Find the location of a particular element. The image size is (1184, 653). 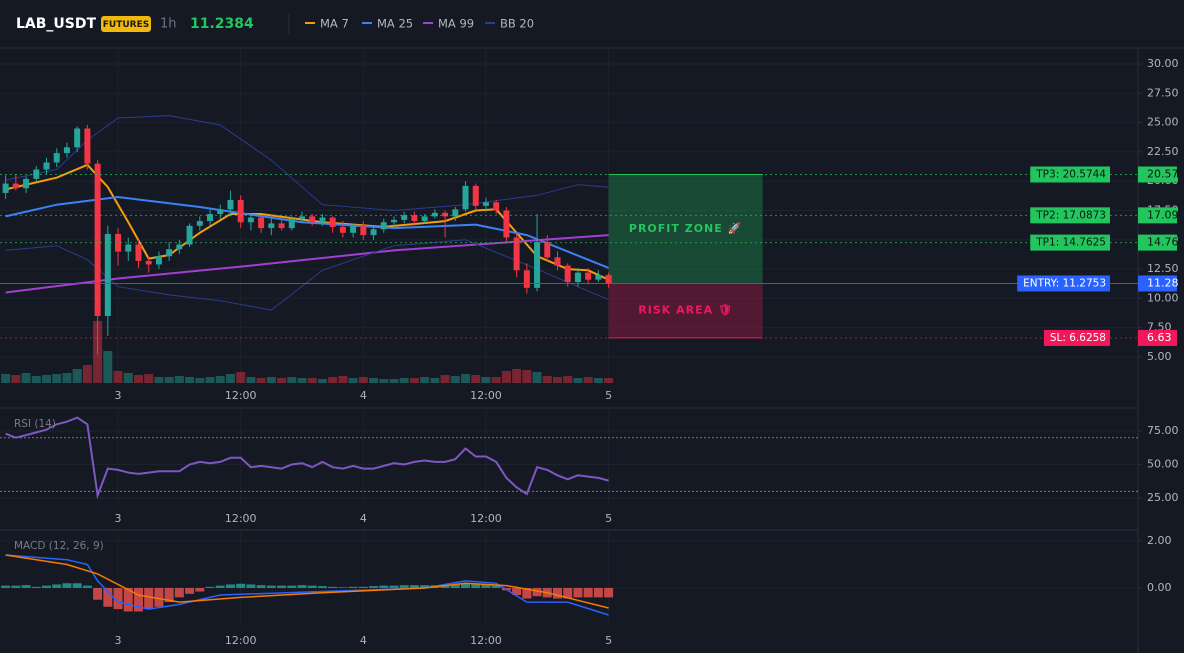

interval: 1h is located at coordinates (168, 24).